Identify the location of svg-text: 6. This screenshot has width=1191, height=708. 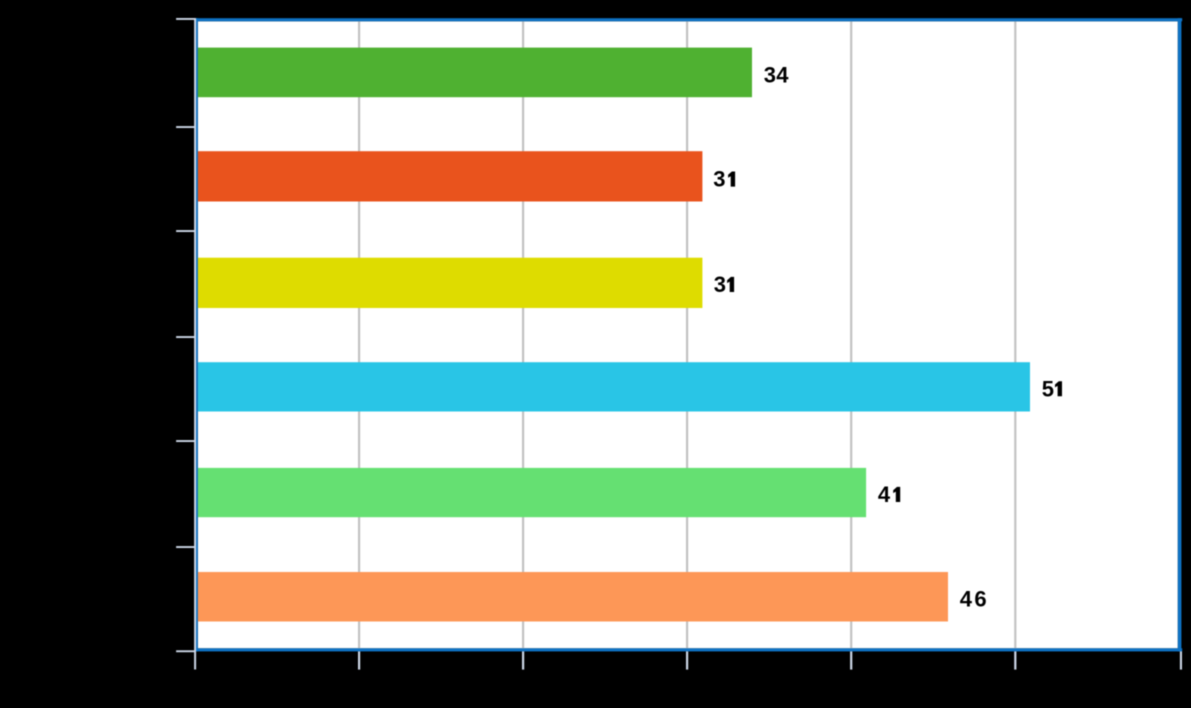
(980, 598).